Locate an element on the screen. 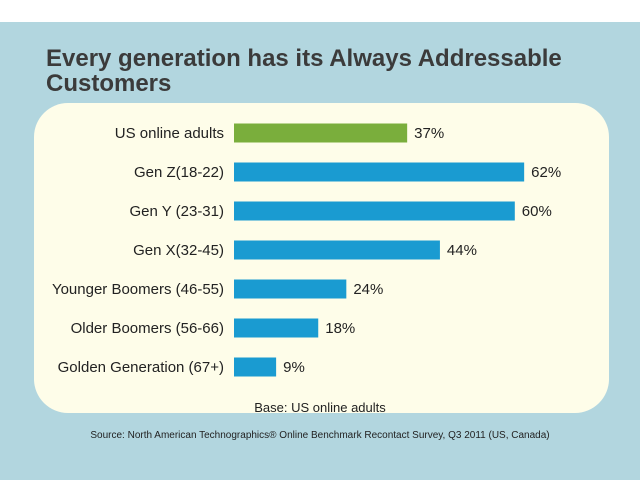  value-label: 9% is located at coordinates (294, 367).